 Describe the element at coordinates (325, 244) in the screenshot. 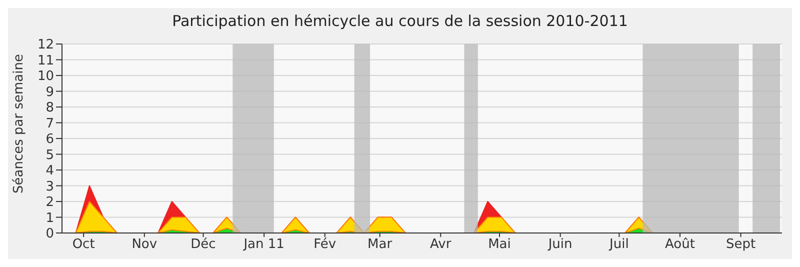

I see `x-tick-label: Fév` at that location.